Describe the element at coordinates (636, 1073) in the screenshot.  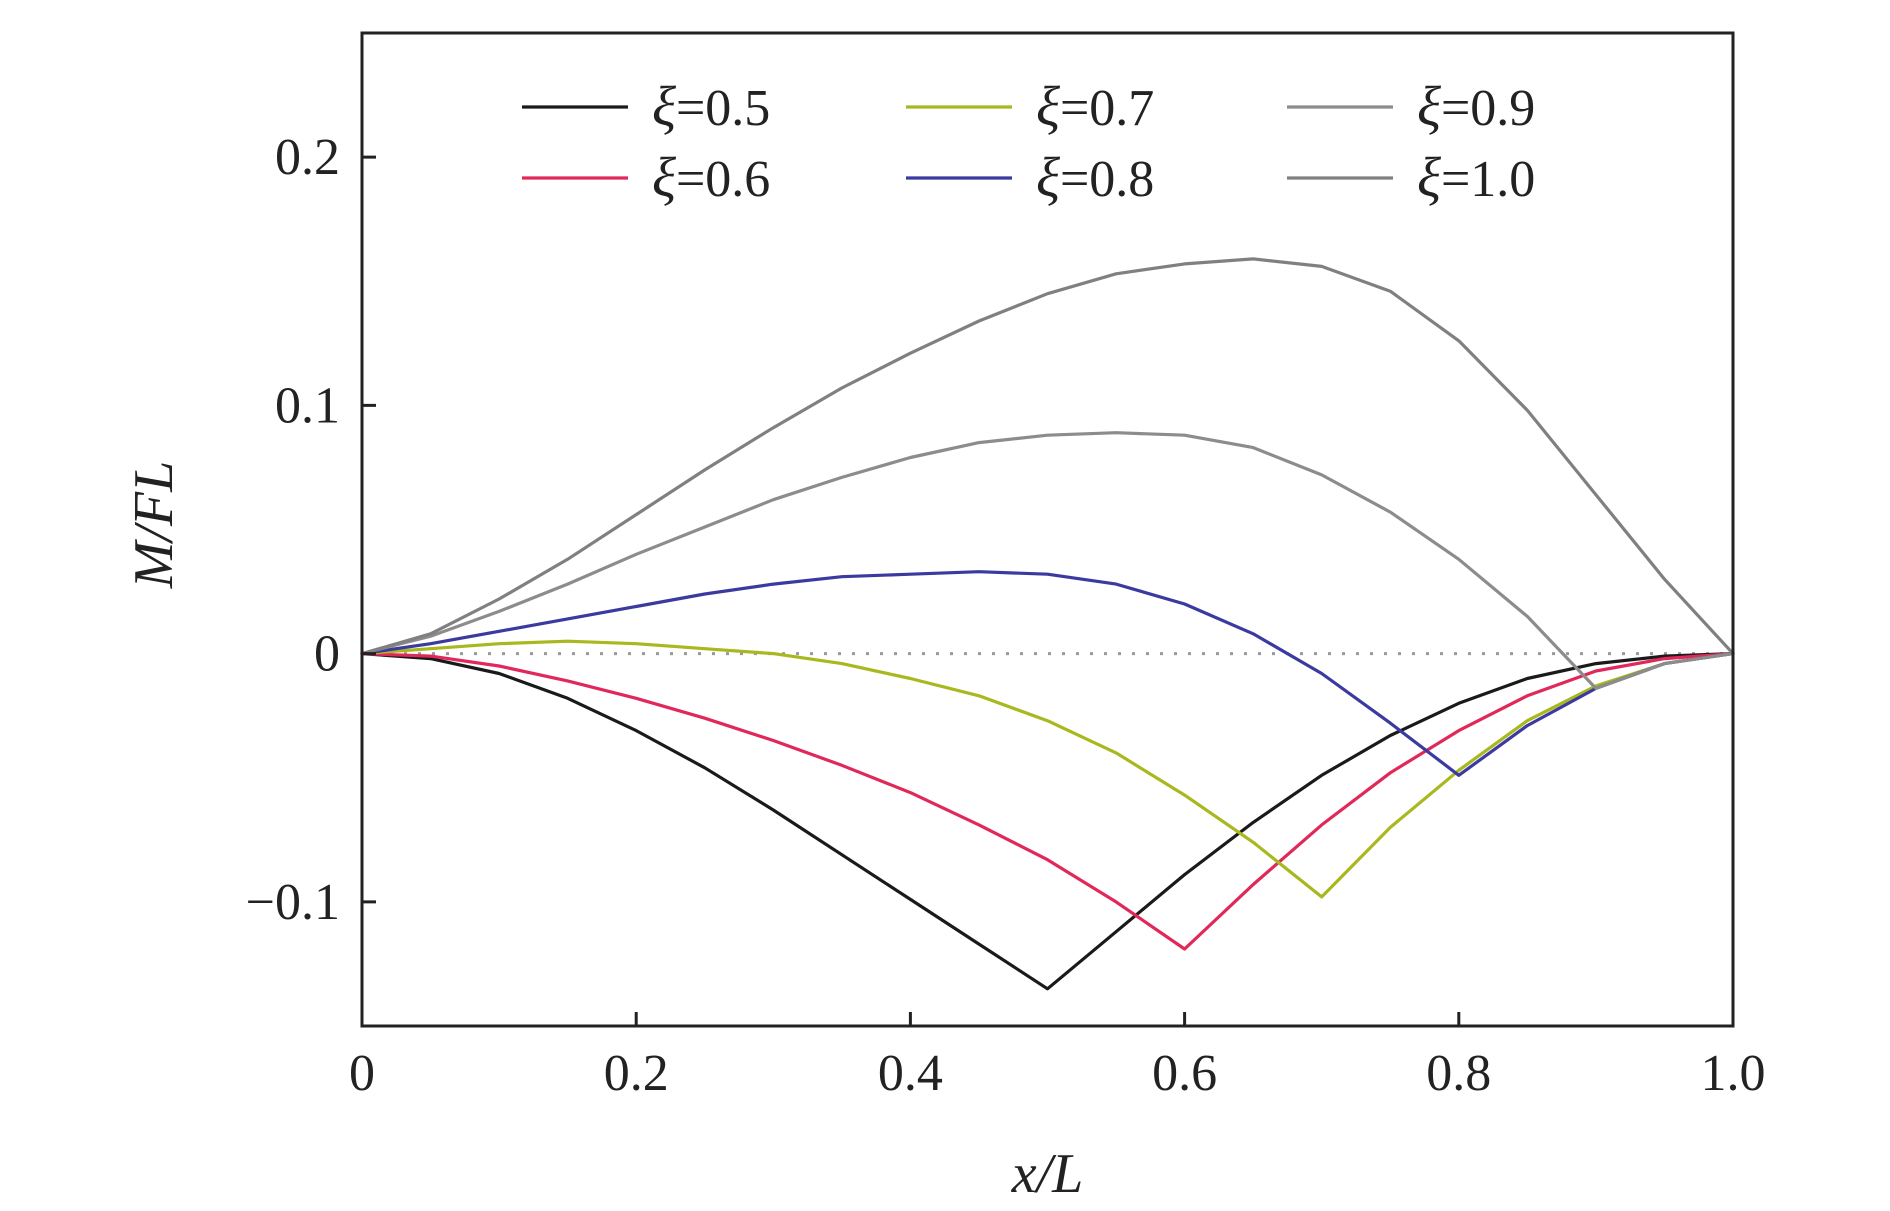
I see `x-tick-label: 0.2` at that location.